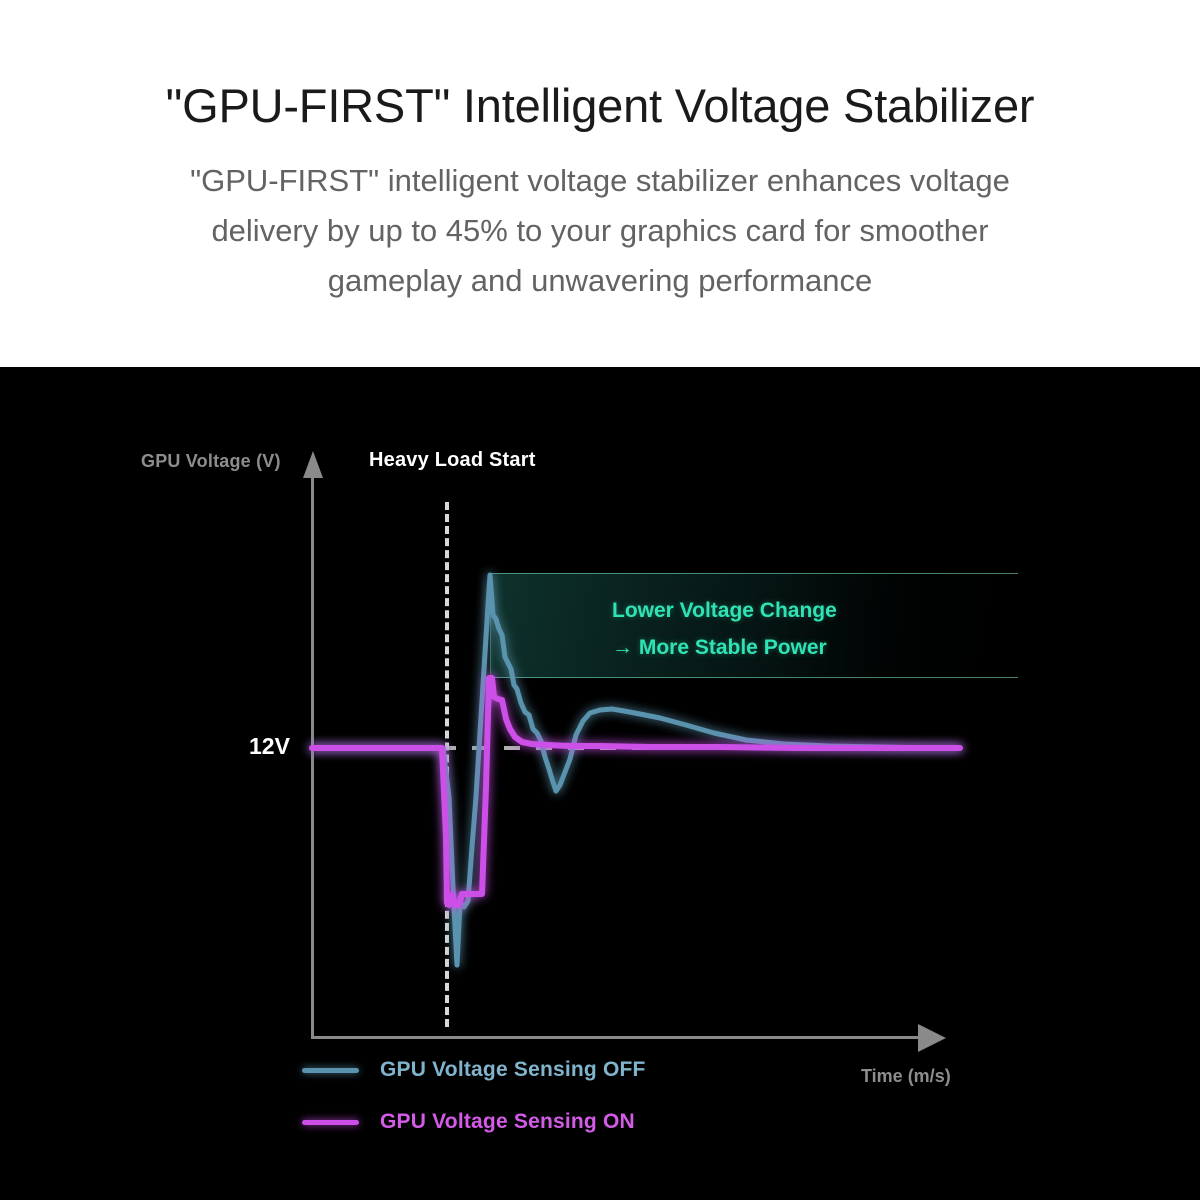 This screenshot has height=1200, width=1200. What do you see at coordinates (330, 1122) in the screenshot?
I see `legend-swatch-sensing-on` at bounding box center [330, 1122].